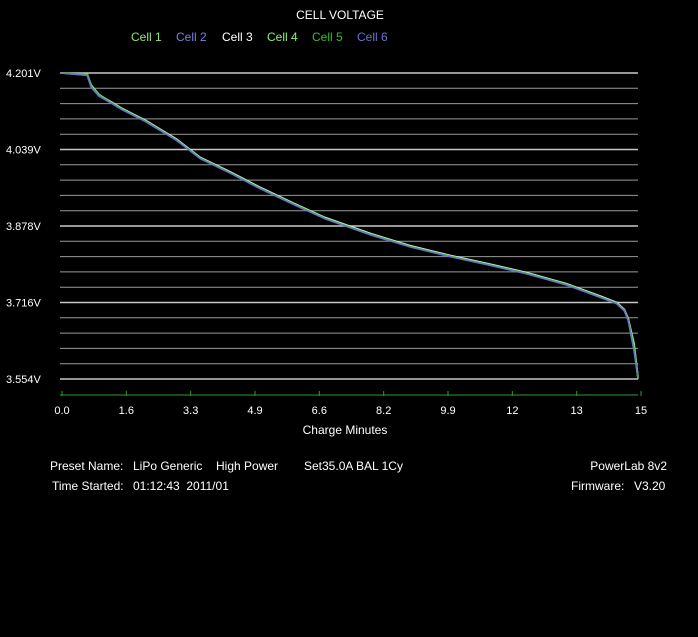 The height and width of the screenshot is (637, 698). I want to click on legend-entry: Cell 6, so click(372, 37).